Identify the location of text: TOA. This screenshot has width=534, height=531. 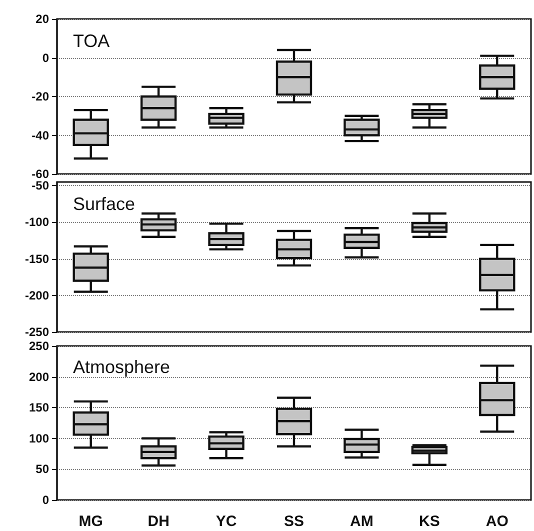
(91, 41).